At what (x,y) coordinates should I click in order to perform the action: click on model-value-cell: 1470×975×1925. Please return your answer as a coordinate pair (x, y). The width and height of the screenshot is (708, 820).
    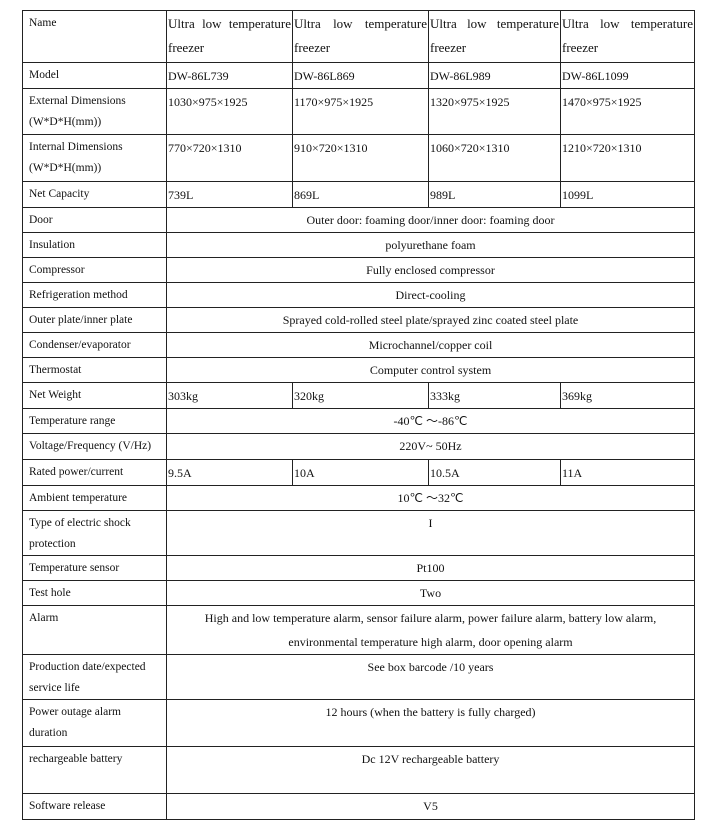
    Looking at the image, I should click on (627, 111).